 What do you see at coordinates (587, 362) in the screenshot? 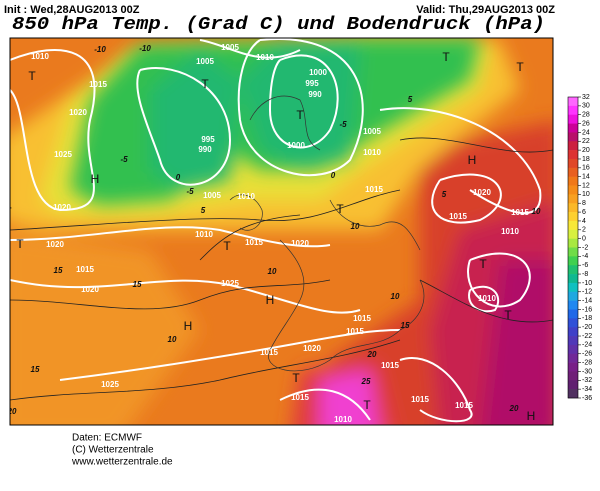
I see `colorbar-label: -28` at bounding box center [587, 362].